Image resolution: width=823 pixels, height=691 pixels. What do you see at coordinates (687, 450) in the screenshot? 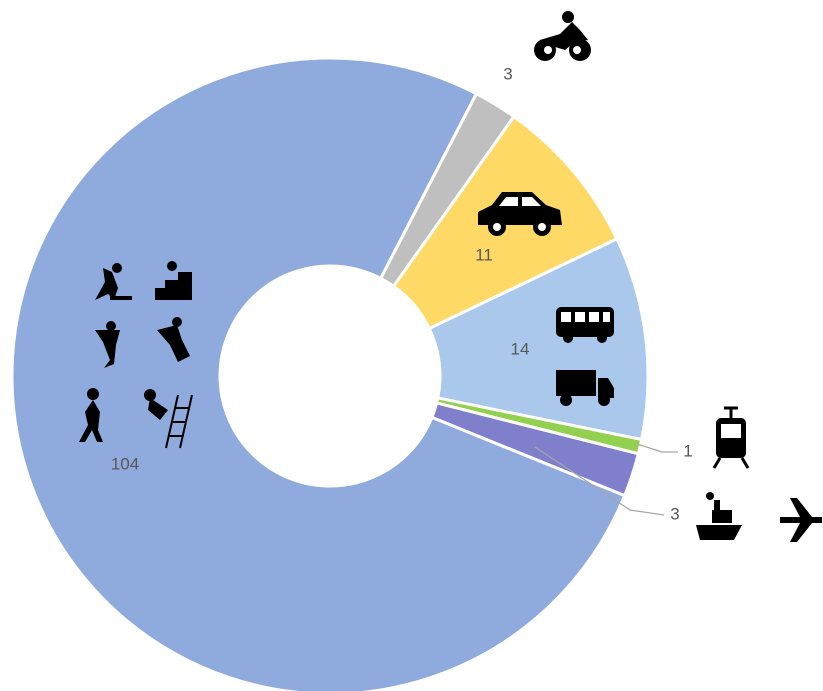
I see `data-label: 1` at bounding box center [687, 450].